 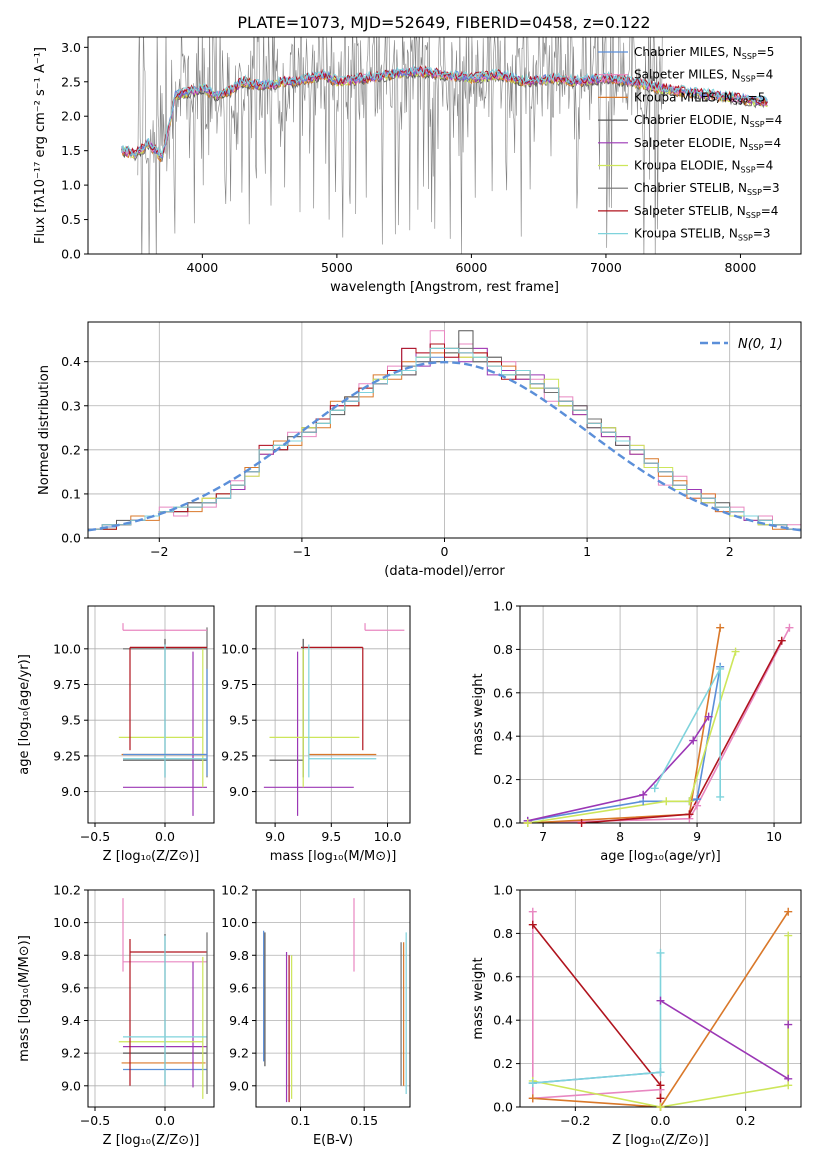 I want to click on x-axis-label: wavelength [Angstrom, rest frame], so click(x=444, y=287).